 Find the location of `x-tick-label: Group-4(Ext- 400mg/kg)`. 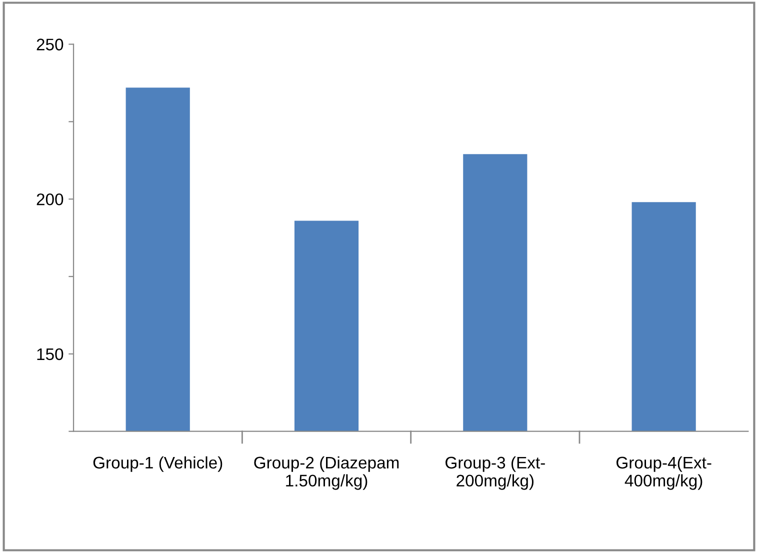

x-tick-label: Group-4(Ext- 400mg/kg) is located at coordinates (664, 473).